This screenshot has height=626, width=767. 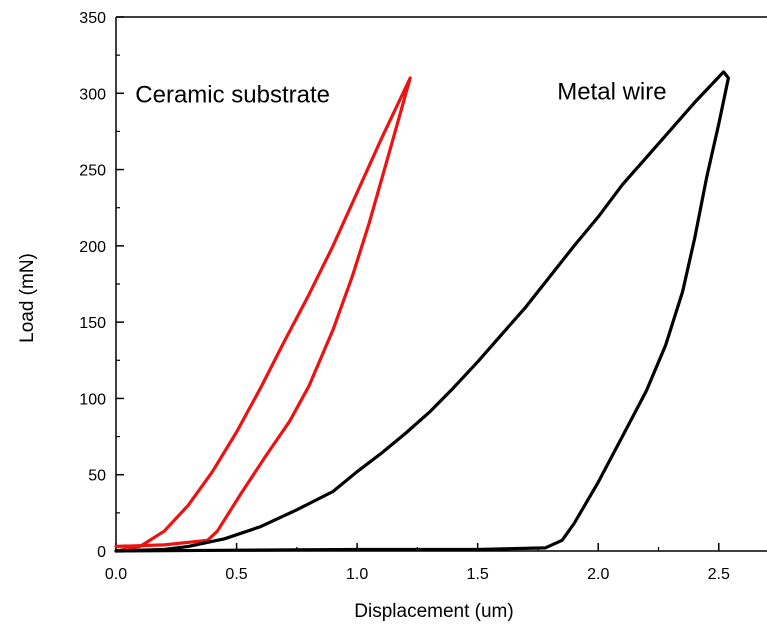 I want to click on x-axis-title: Displacement (um), so click(x=433, y=611).